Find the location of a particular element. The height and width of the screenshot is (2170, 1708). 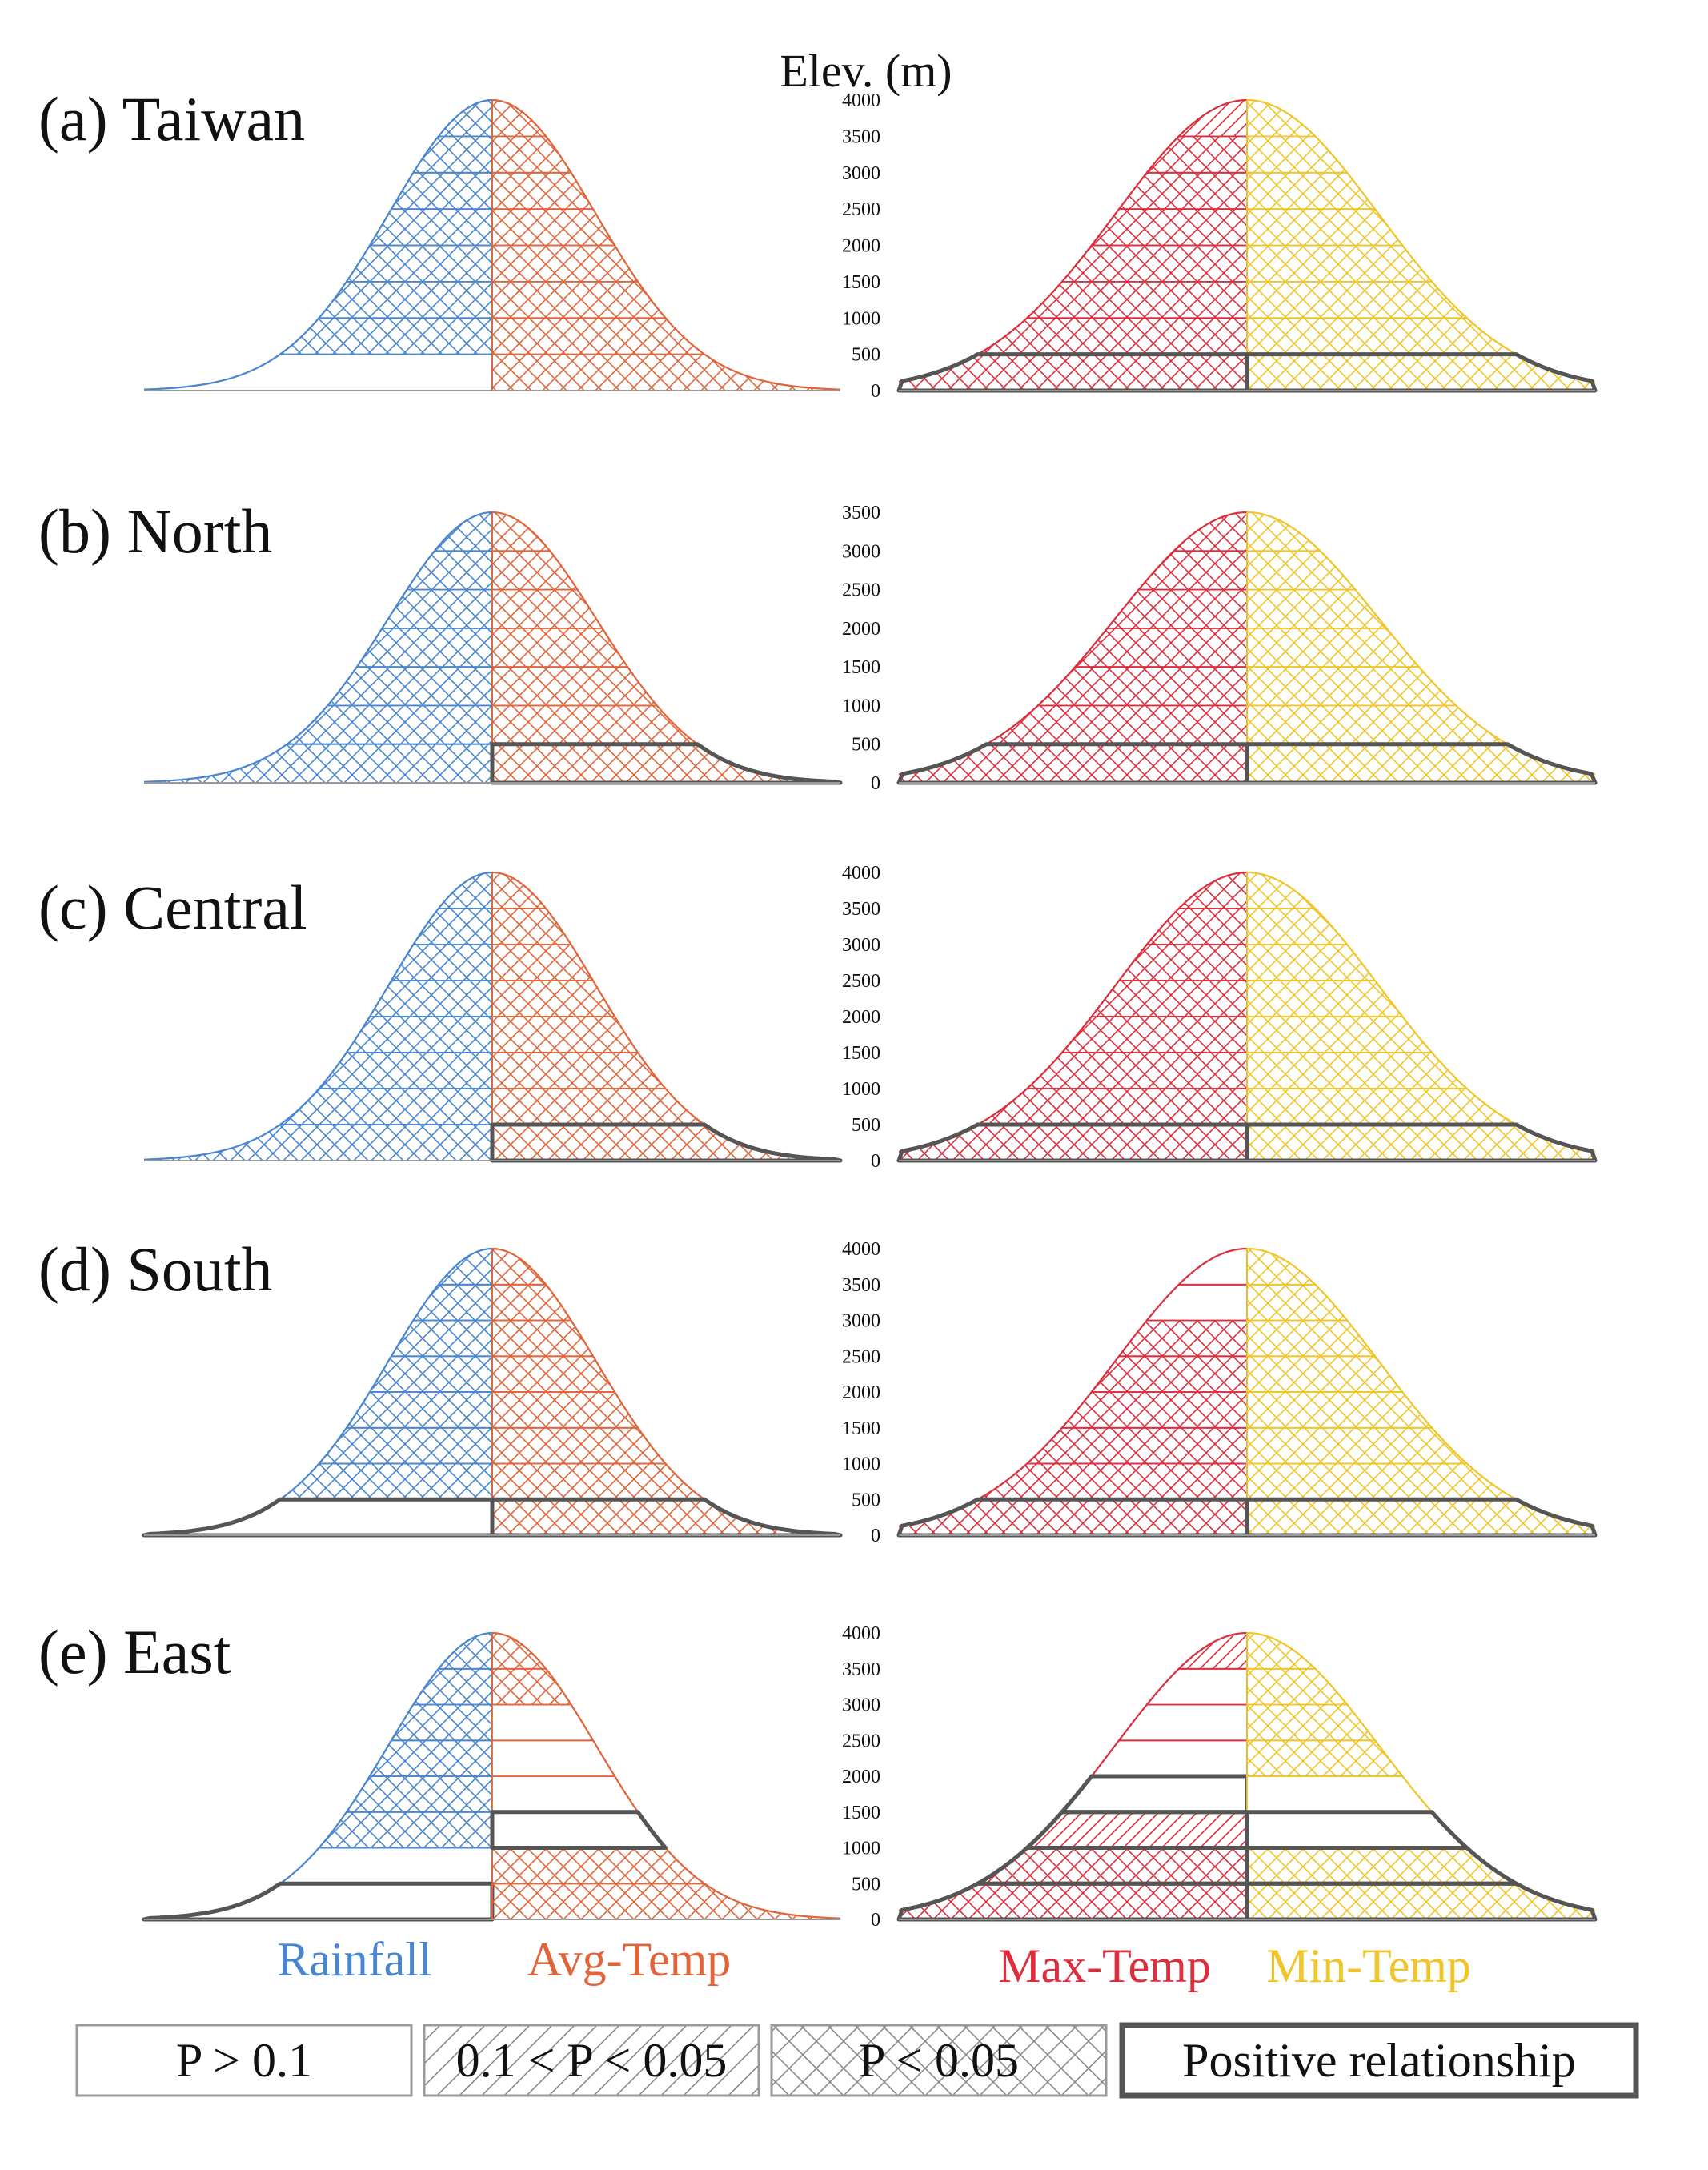

rainfall-band-none is located at coordinates (385, 1866).